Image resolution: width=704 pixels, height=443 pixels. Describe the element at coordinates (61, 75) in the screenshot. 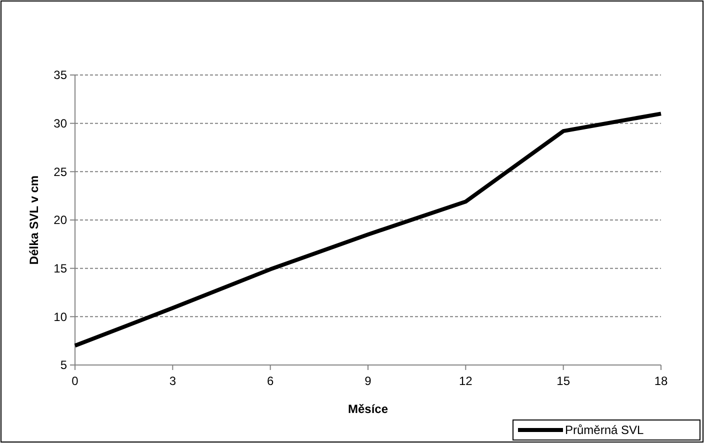

I see `y-tick-label: 35` at that location.